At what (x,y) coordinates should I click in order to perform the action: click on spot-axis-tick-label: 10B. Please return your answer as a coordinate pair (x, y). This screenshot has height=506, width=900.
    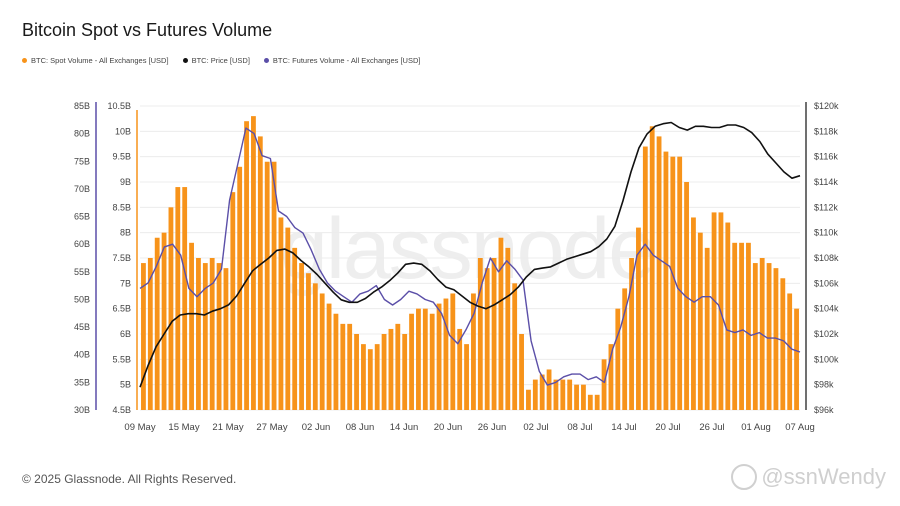
    Looking at the image, I should click on (123, 131).